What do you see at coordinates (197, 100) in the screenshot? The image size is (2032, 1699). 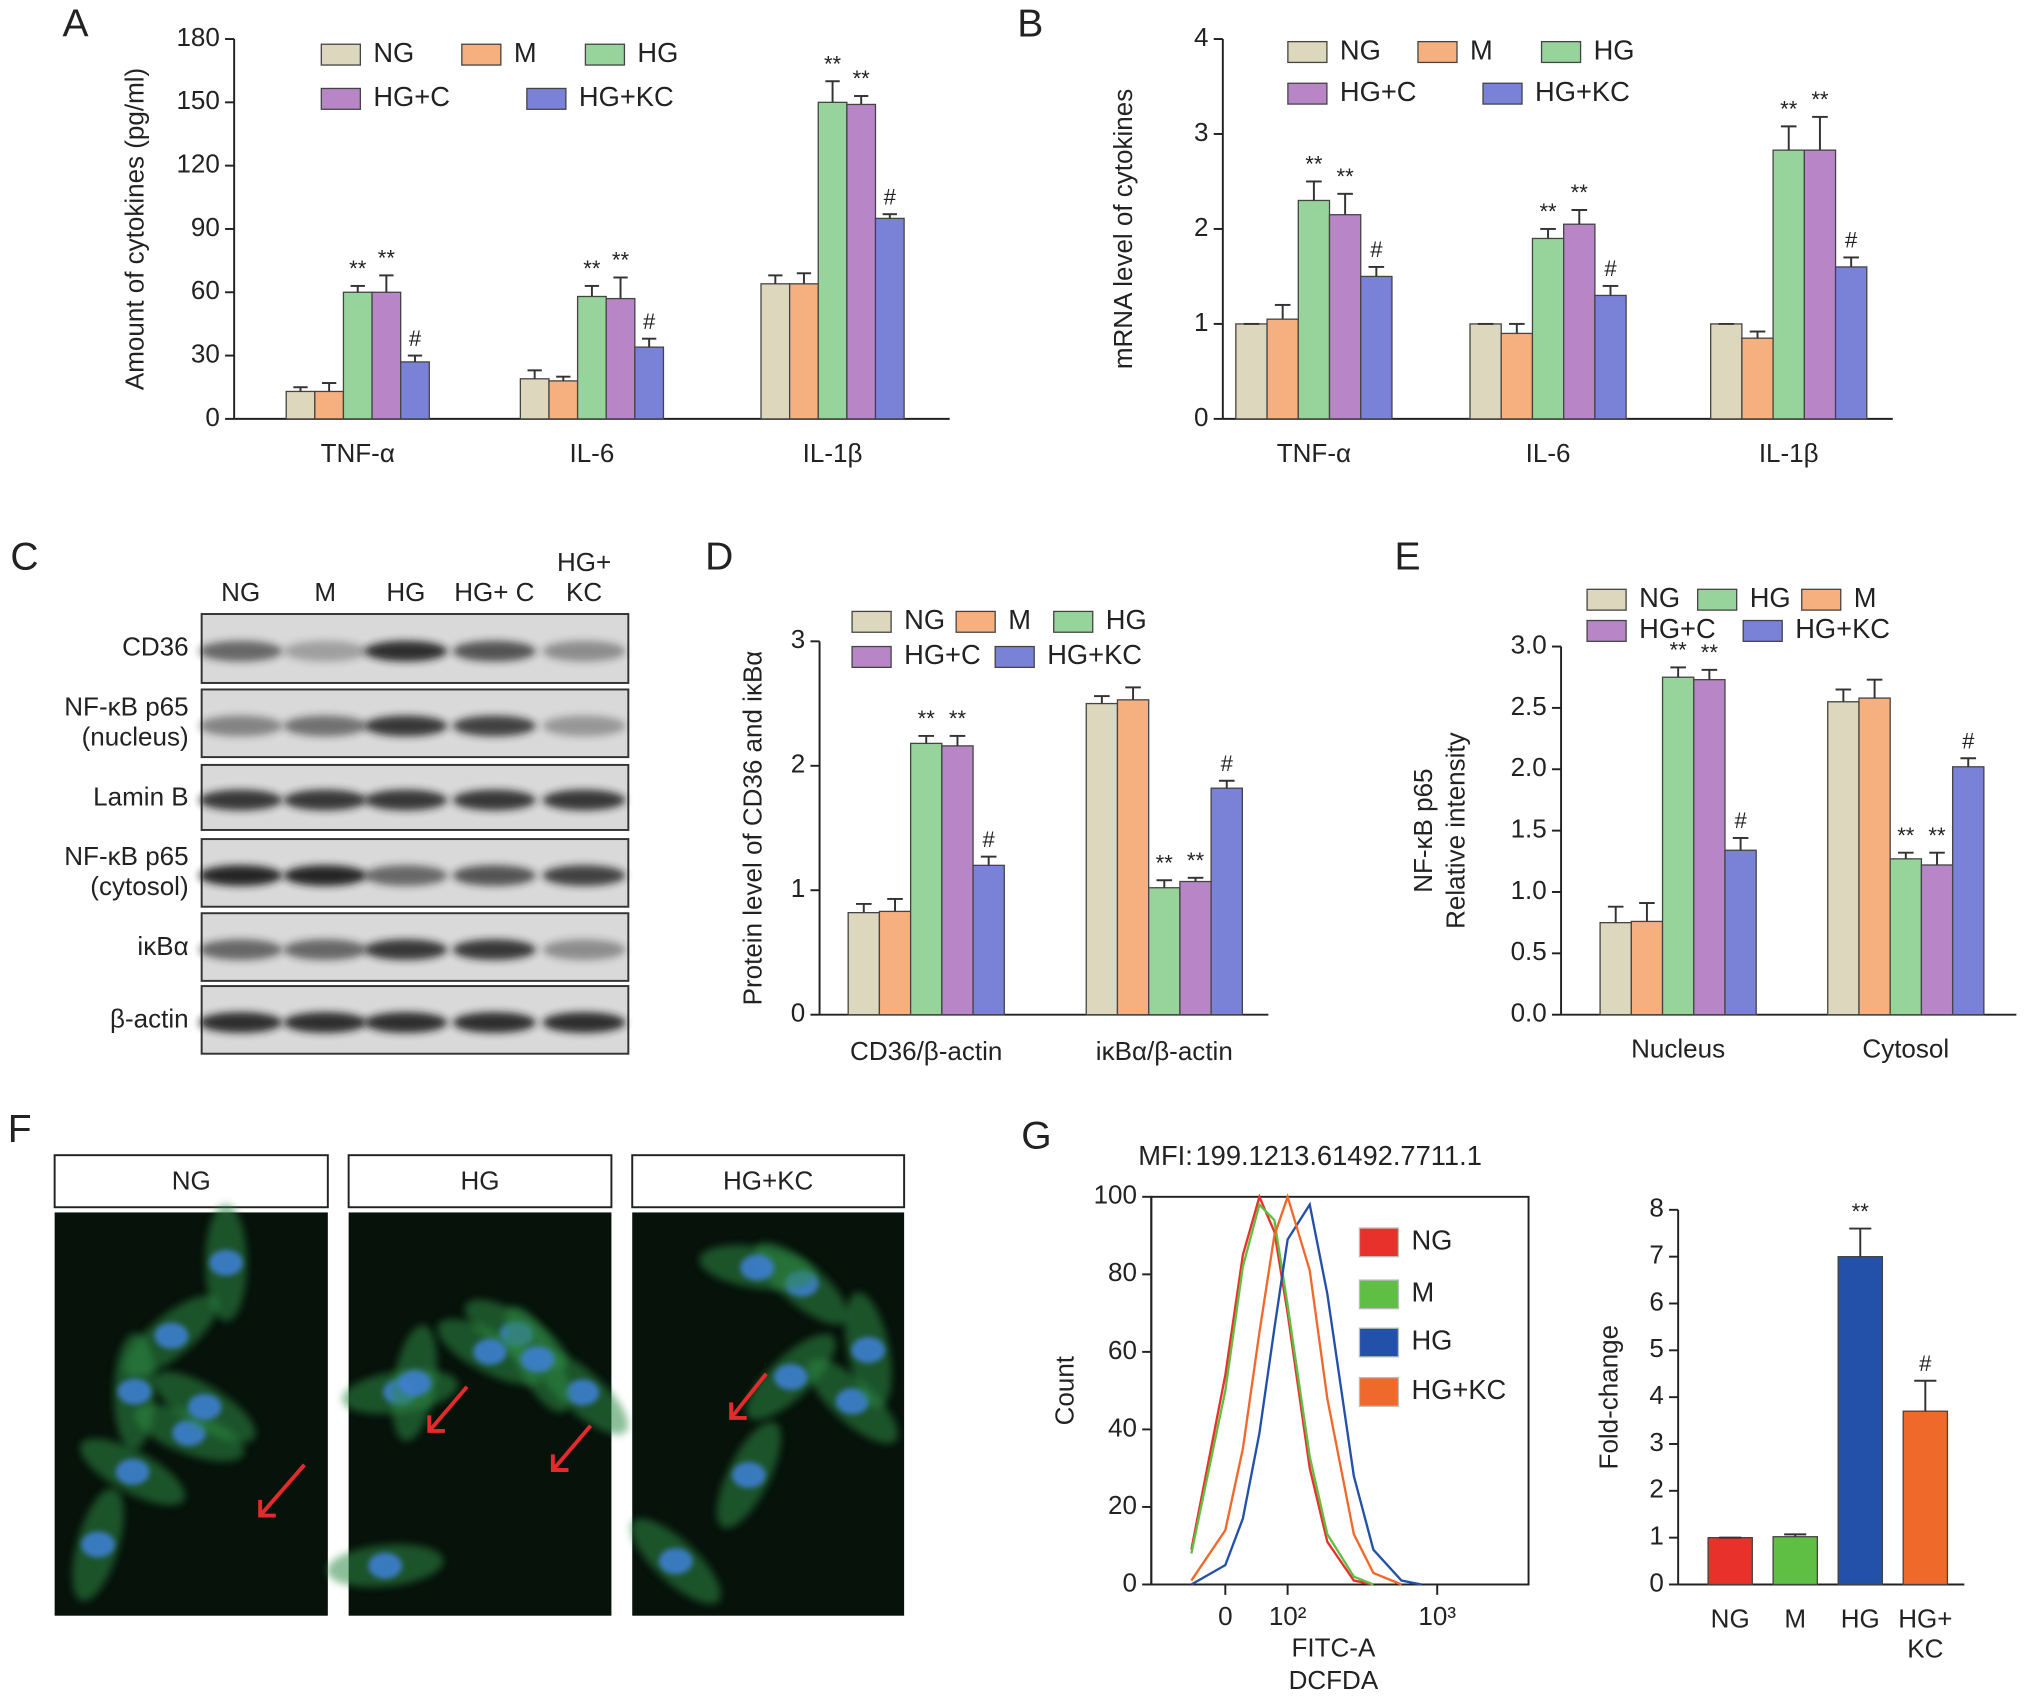 I see `y-tick-label: 150` at bounding box center [197, 100].